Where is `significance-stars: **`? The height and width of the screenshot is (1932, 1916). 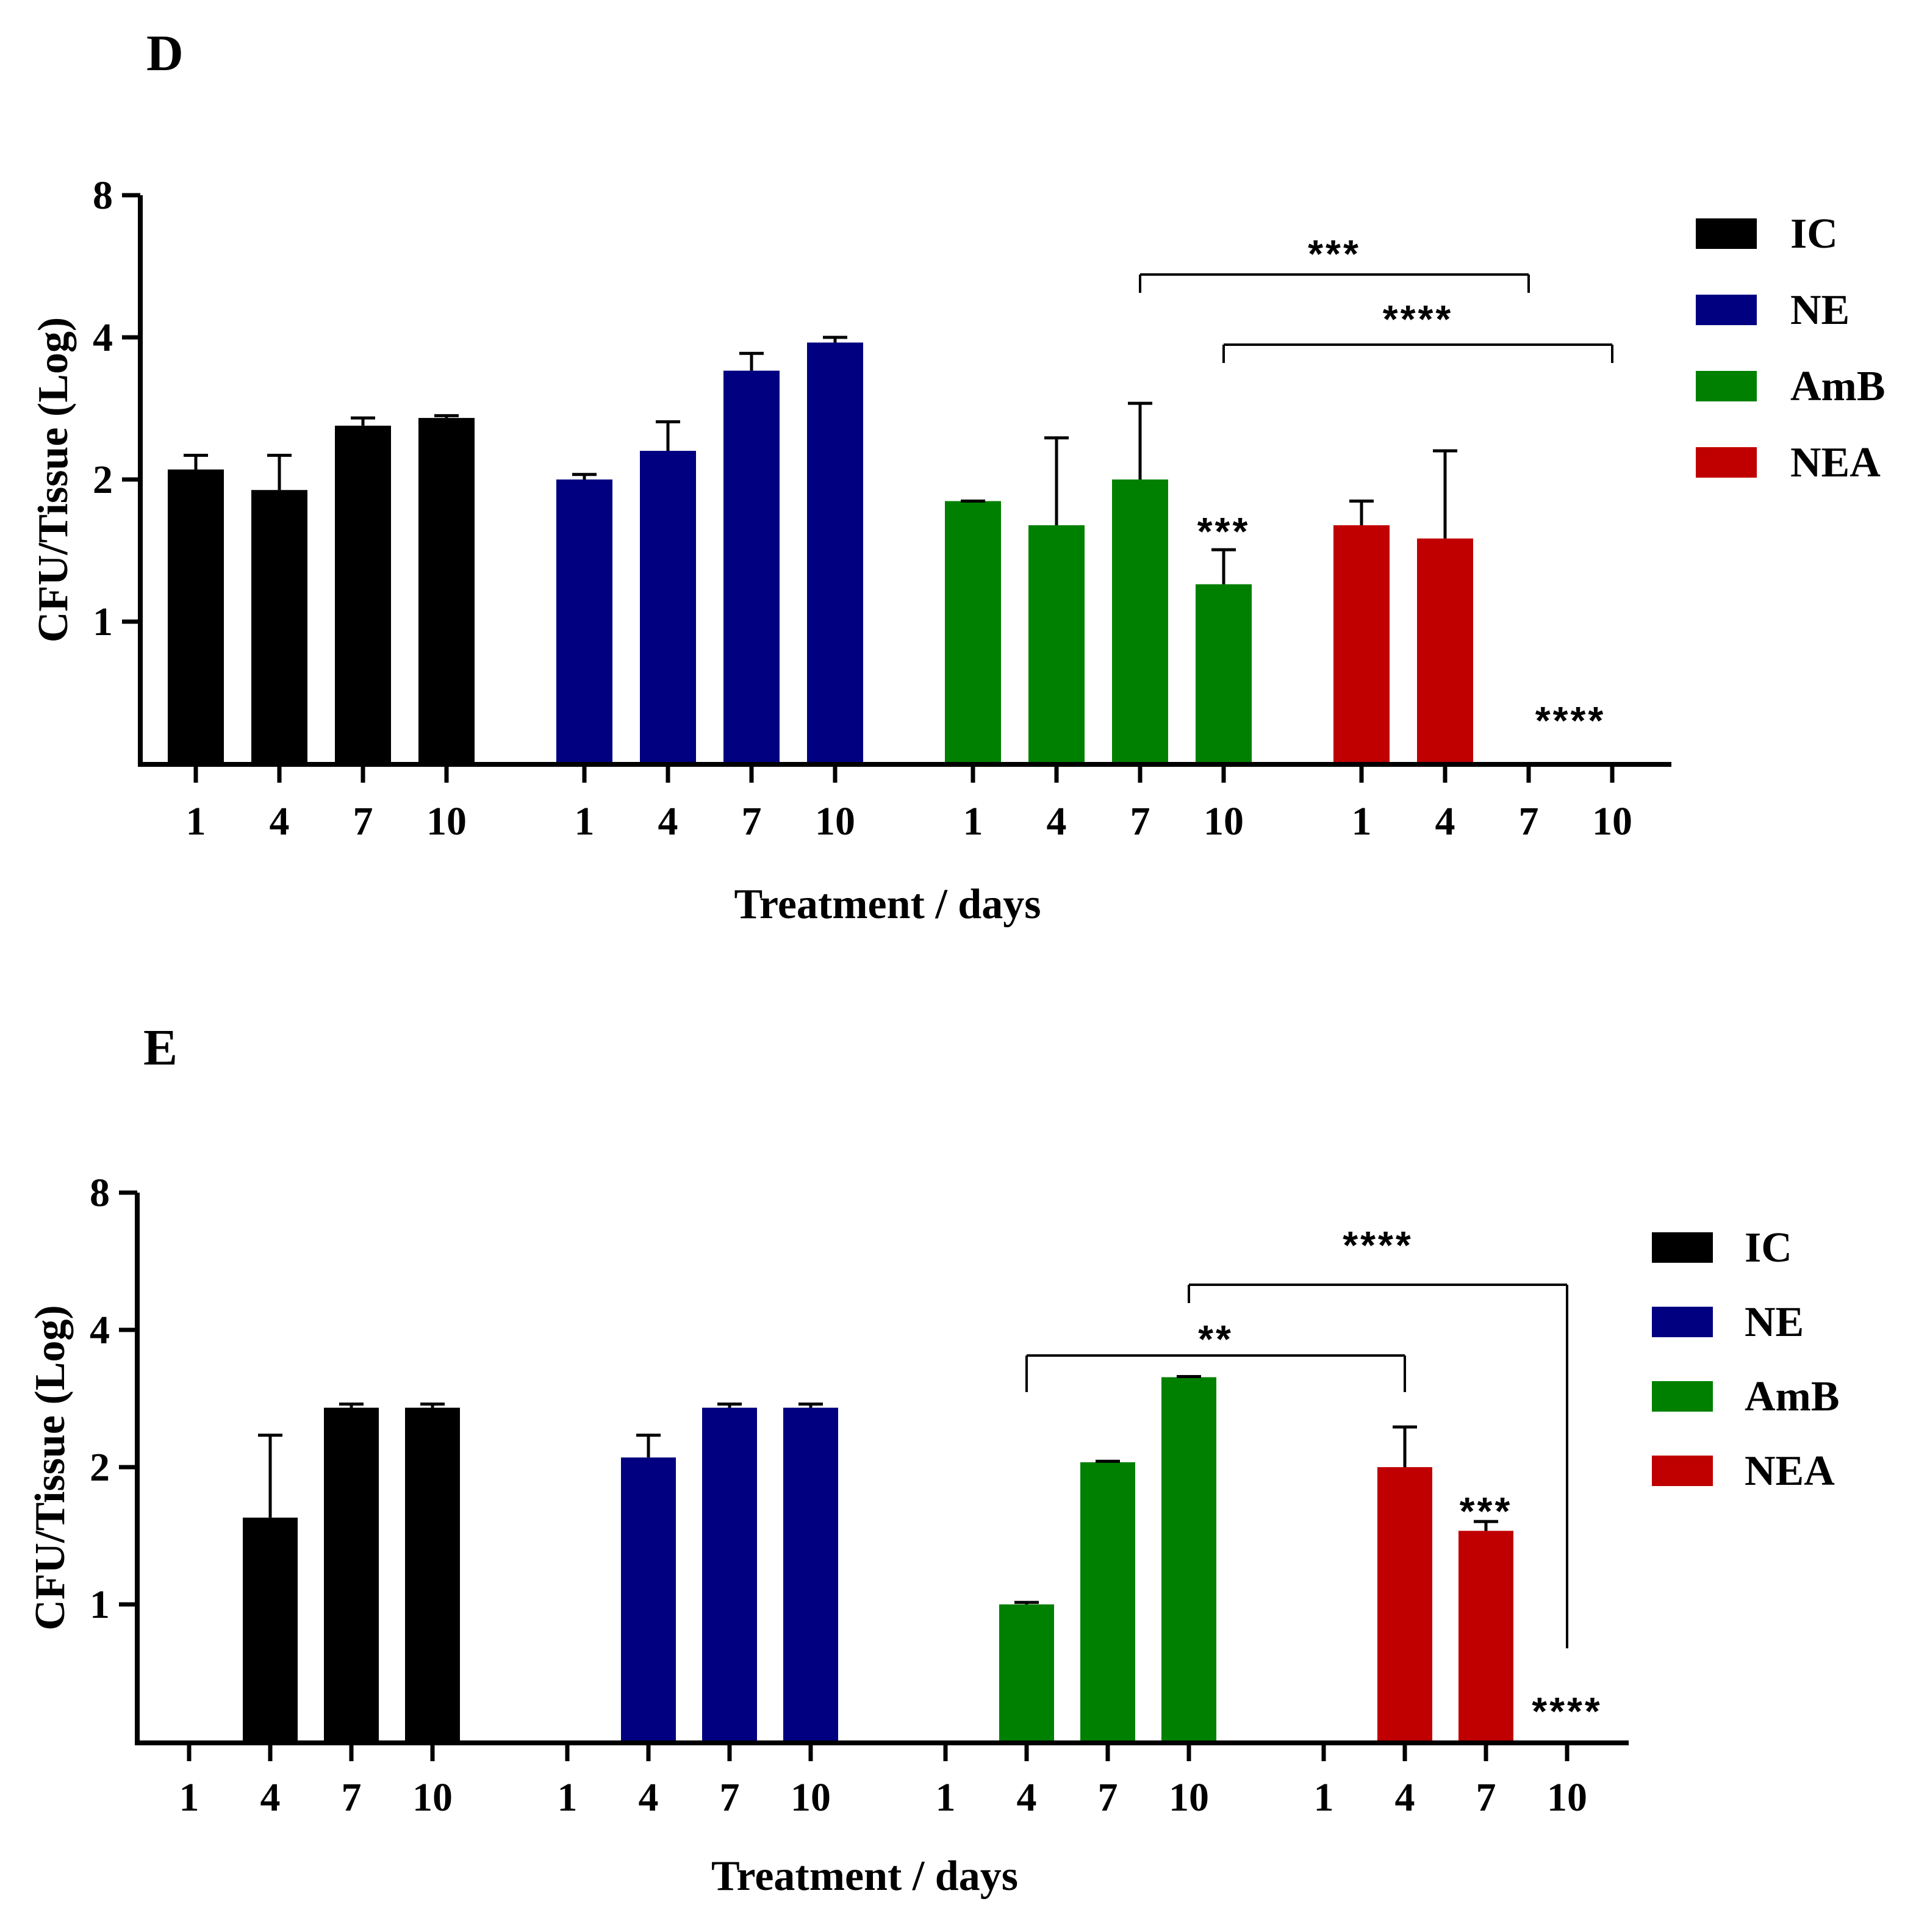 significance-stars: ** is located at coordinates (1215, 1339).